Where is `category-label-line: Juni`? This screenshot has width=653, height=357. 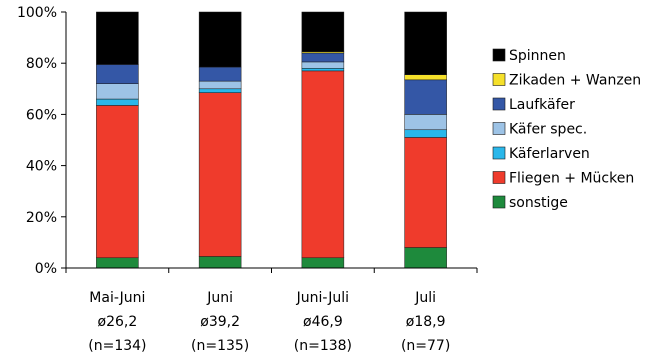 category-label-line: Juni is located at coordinates (219, 298).